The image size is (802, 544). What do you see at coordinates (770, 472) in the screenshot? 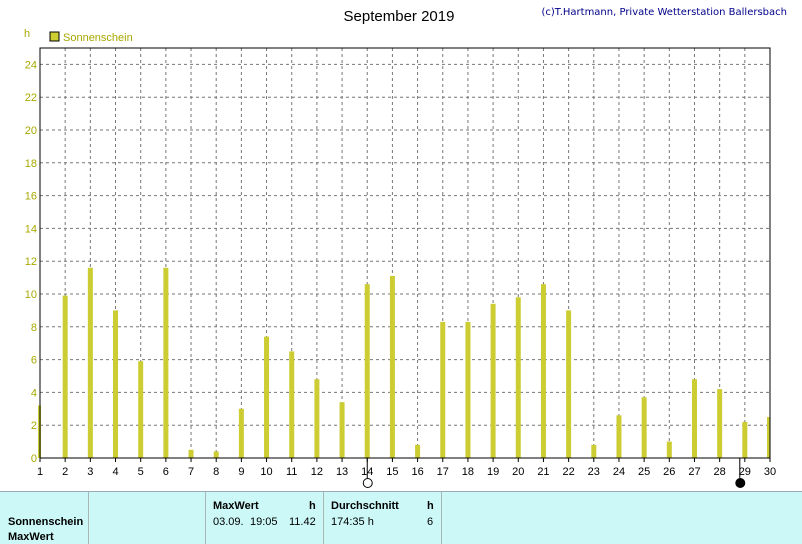
I see `x-tick-label: 30` at bounding box center [770, 472].